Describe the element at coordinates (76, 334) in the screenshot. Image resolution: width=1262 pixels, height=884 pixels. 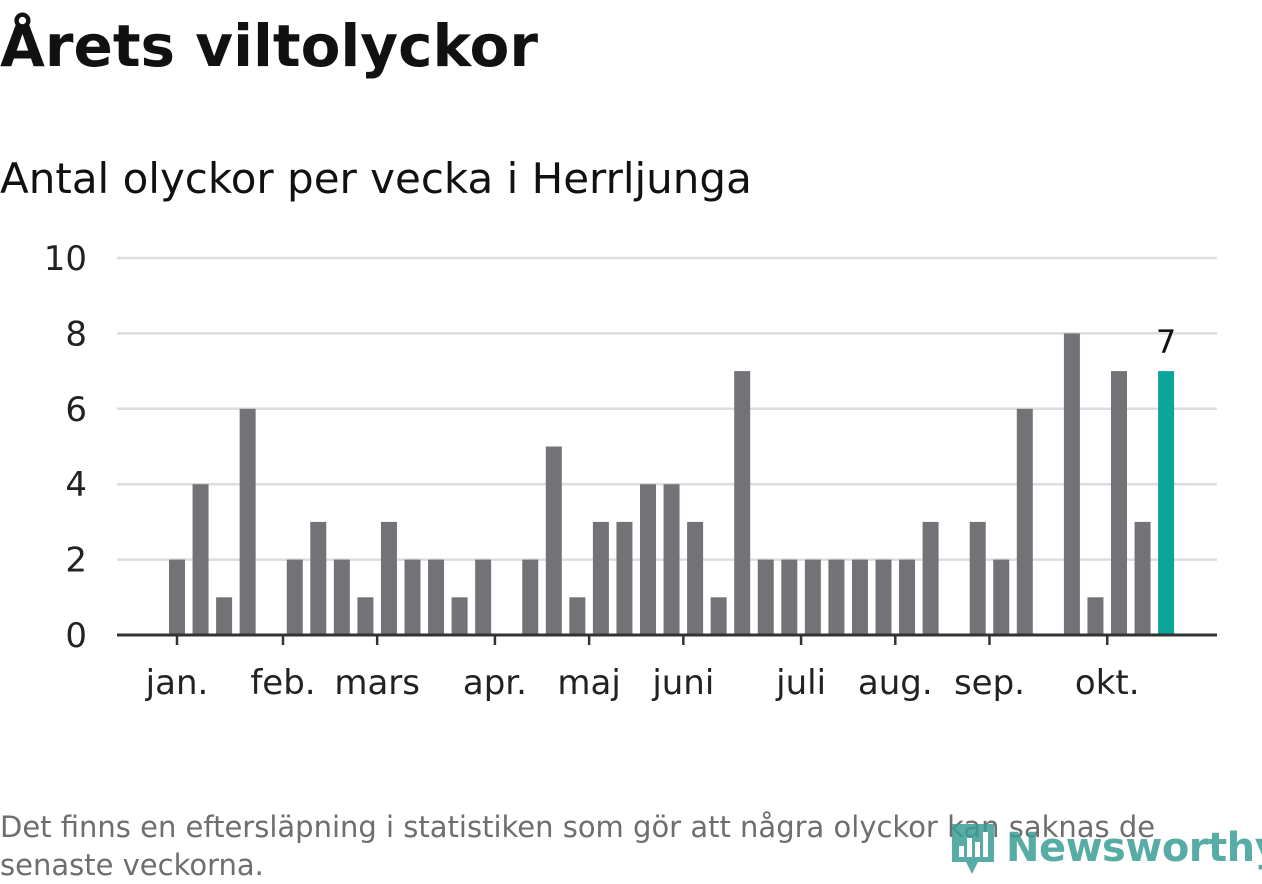
I see `y-tick-label: 8` at that location.